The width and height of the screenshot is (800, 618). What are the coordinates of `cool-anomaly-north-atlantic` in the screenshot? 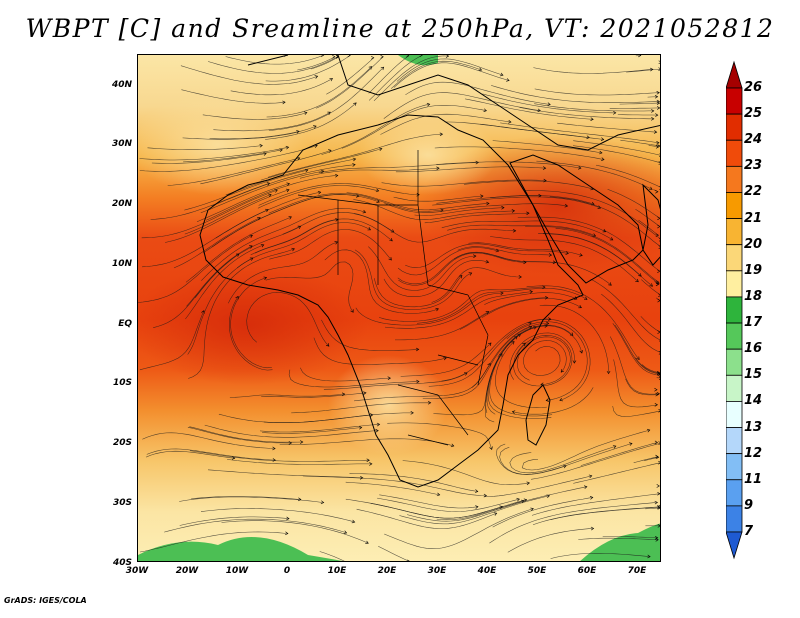 It's located at (223, 145).